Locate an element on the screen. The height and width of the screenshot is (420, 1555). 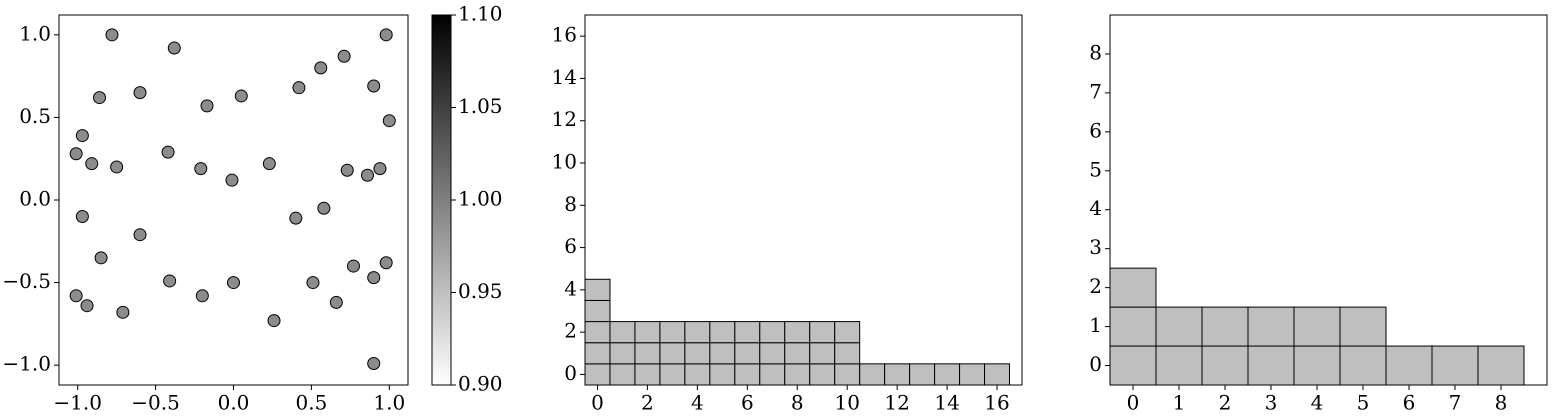
x-tick-label: 12 is located at coordinates (896, 403).